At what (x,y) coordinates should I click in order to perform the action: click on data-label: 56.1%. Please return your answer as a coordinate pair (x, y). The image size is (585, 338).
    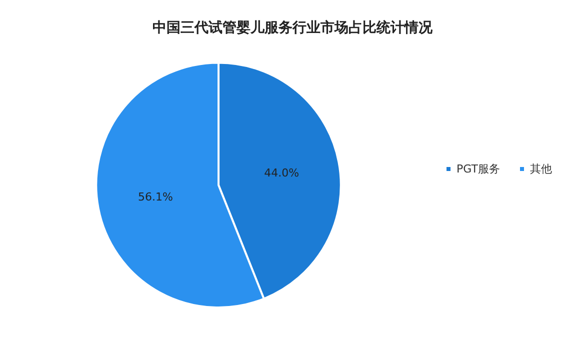
    Looking at the image, I should click on (155, 197).